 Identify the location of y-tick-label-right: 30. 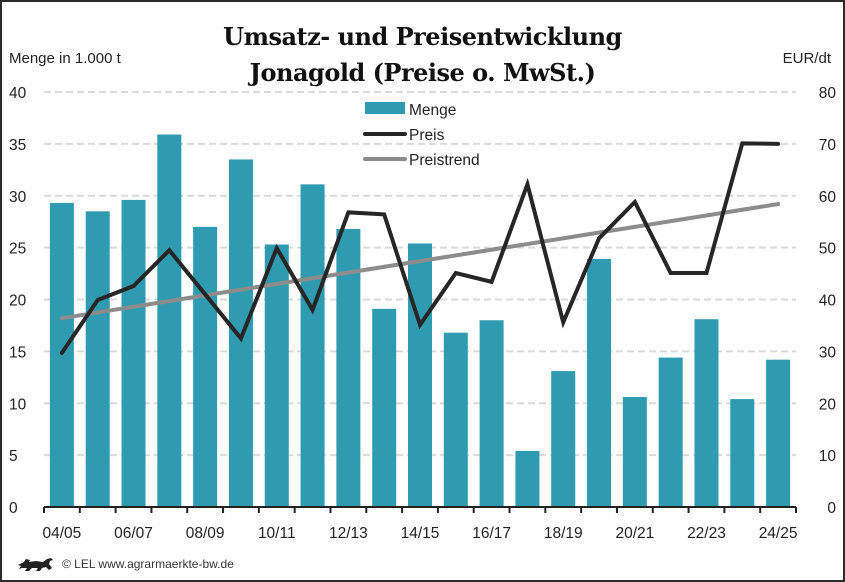
(828, 352).